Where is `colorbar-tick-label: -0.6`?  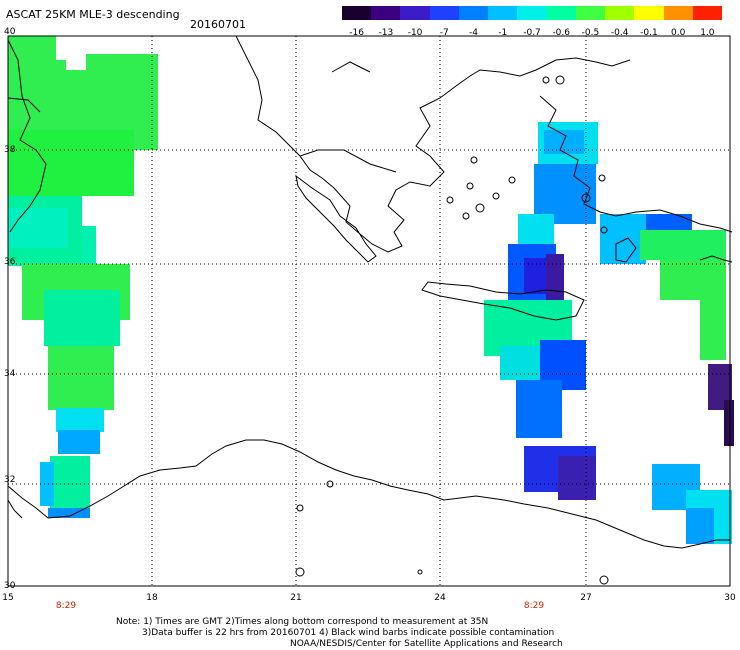 colorbar-tick-label: -0.6 is located at coordinates (561, 33).